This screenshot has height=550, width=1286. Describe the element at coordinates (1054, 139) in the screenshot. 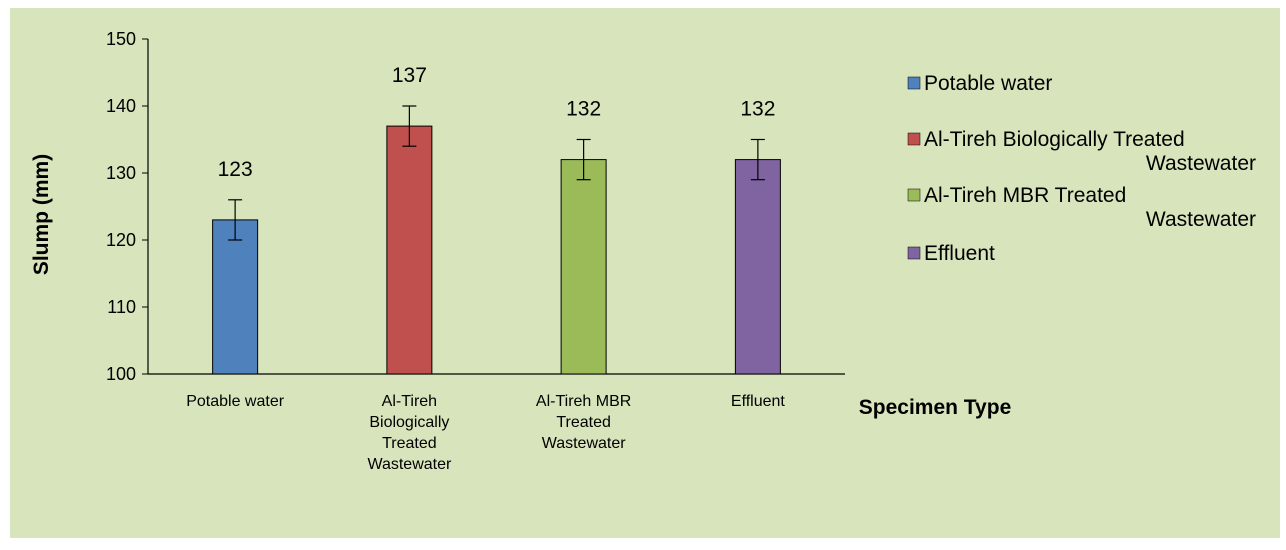

I see `legend-label: Al-Tireh Biologically Treated` at that location.